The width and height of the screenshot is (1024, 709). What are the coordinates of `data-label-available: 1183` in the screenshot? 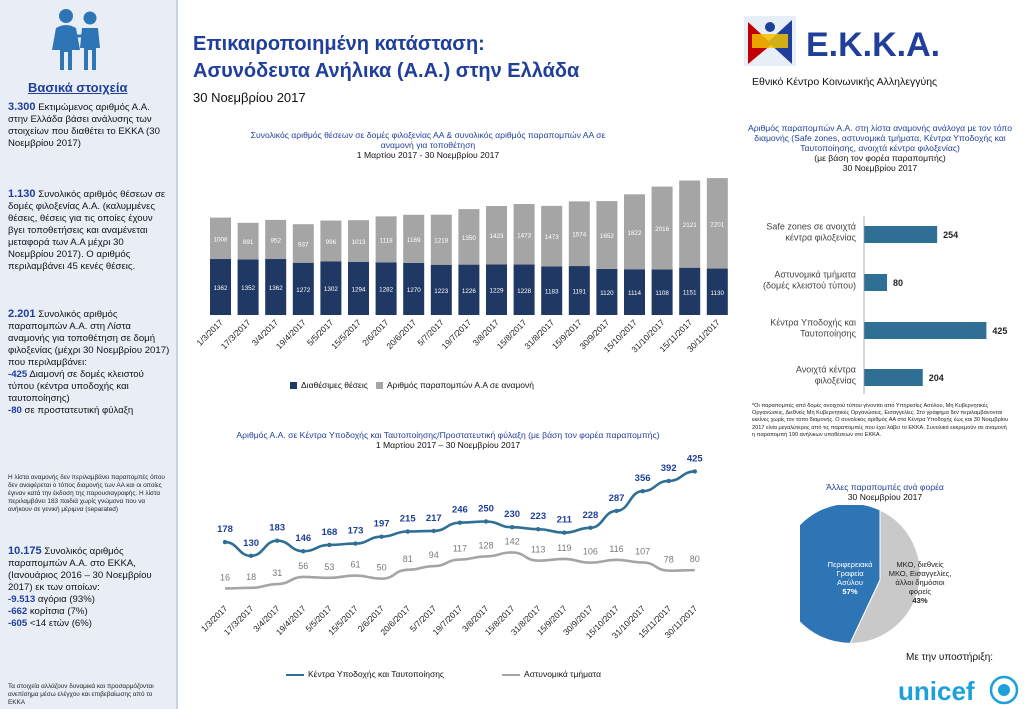 It's located at (552, 292).